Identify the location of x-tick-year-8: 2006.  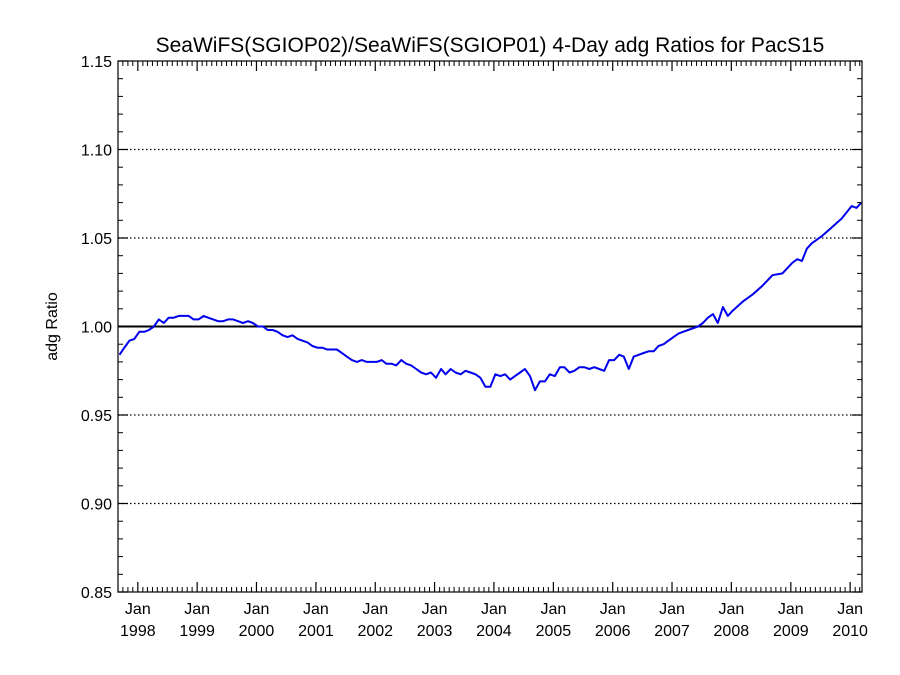
(613, 631).